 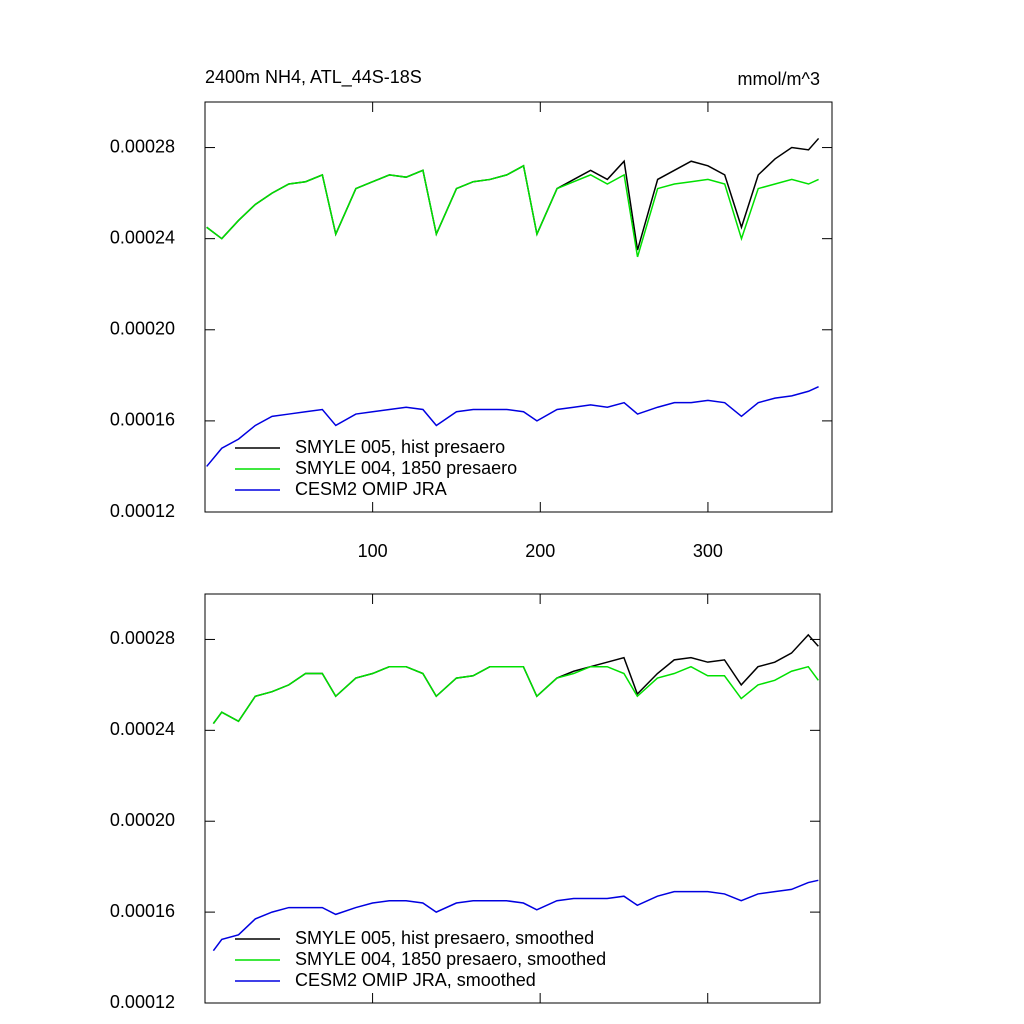 I want to click on legend-label: CESM2 OMIP JRA, so click(x=371, y=489).